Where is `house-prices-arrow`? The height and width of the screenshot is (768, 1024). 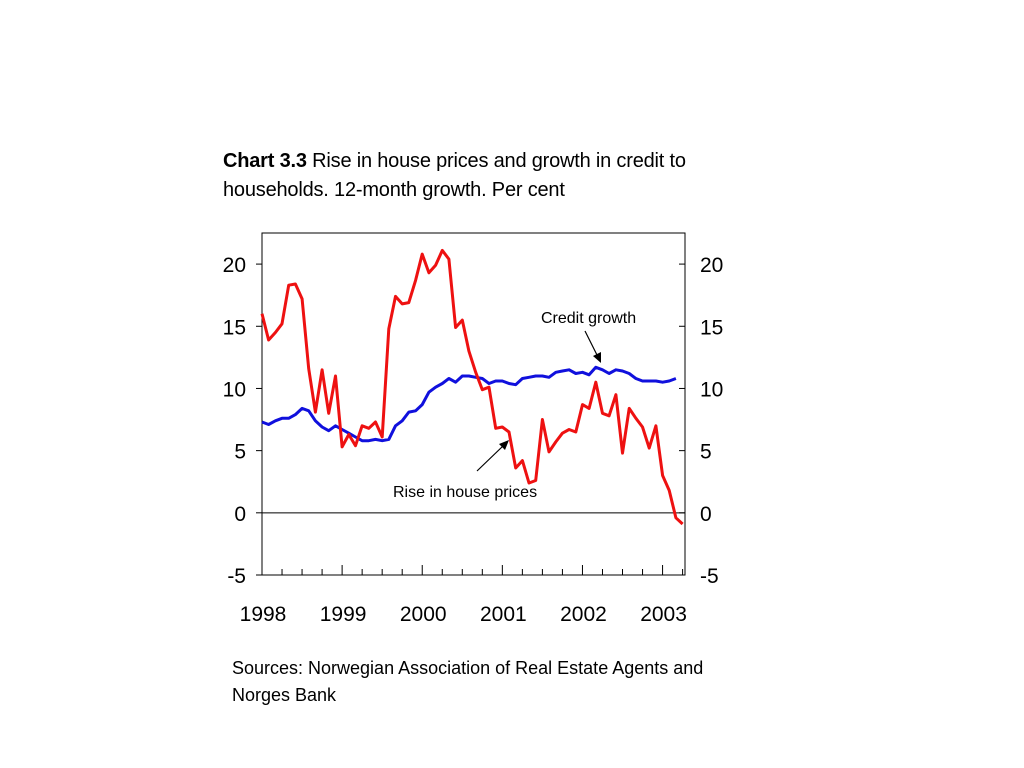 house-prices-arrow is located at coordinates (490, 458).